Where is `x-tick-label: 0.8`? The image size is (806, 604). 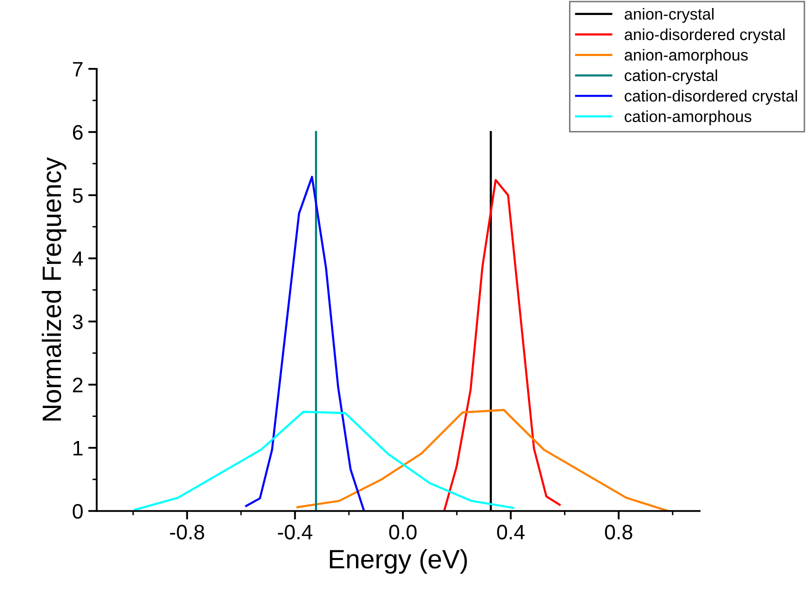
x-tick-label: 0.8 is located at coordinates (618, 532).